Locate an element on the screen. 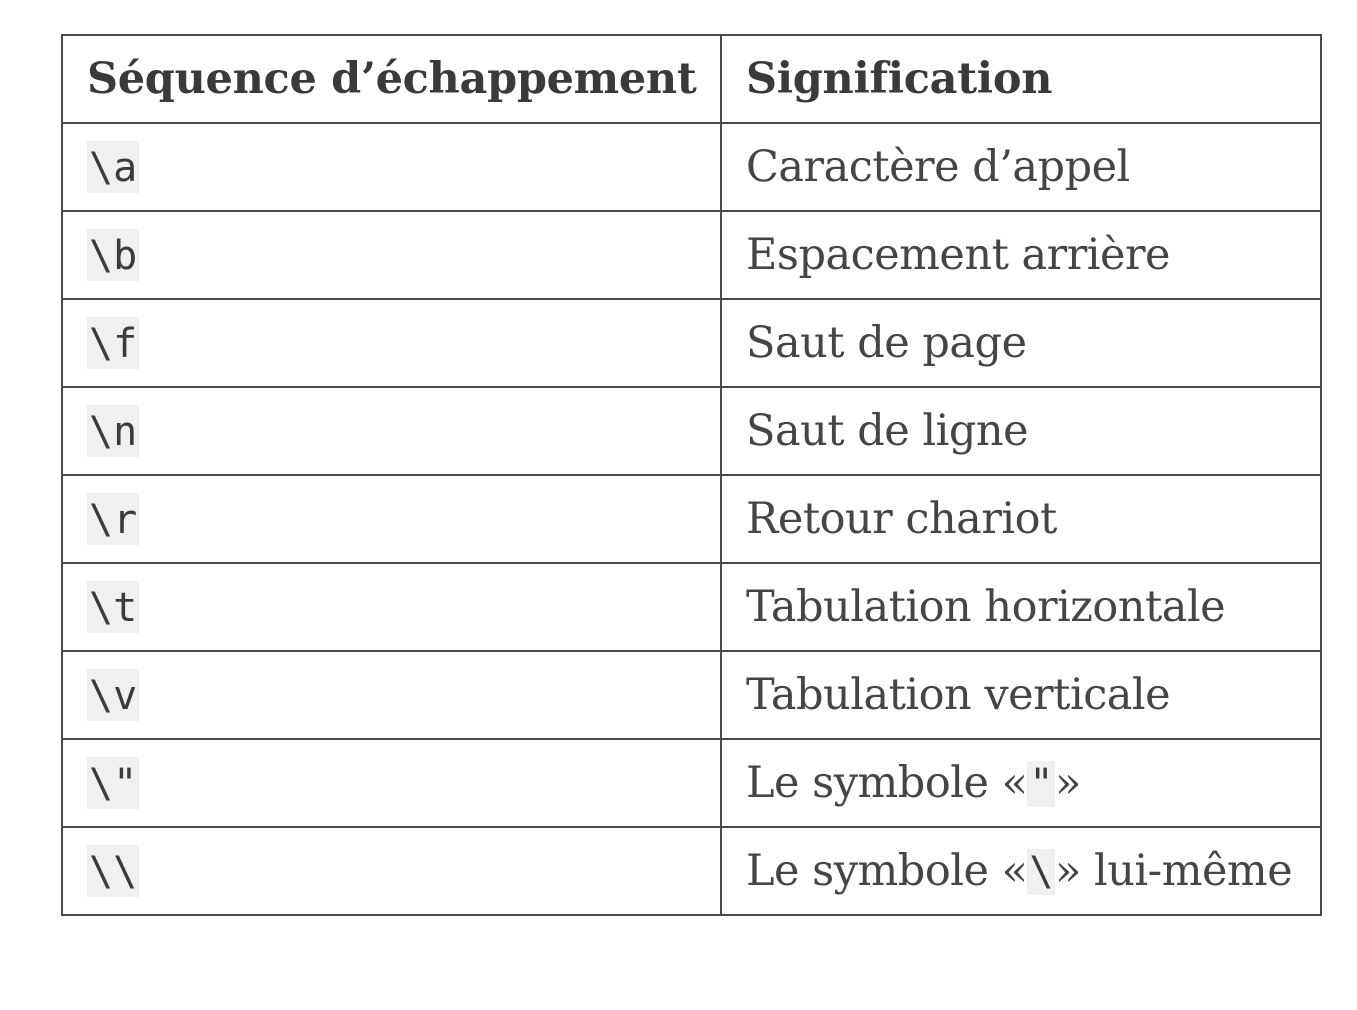  meaning-cell: Tabulation verticale is located at coordinates (1021, 695).